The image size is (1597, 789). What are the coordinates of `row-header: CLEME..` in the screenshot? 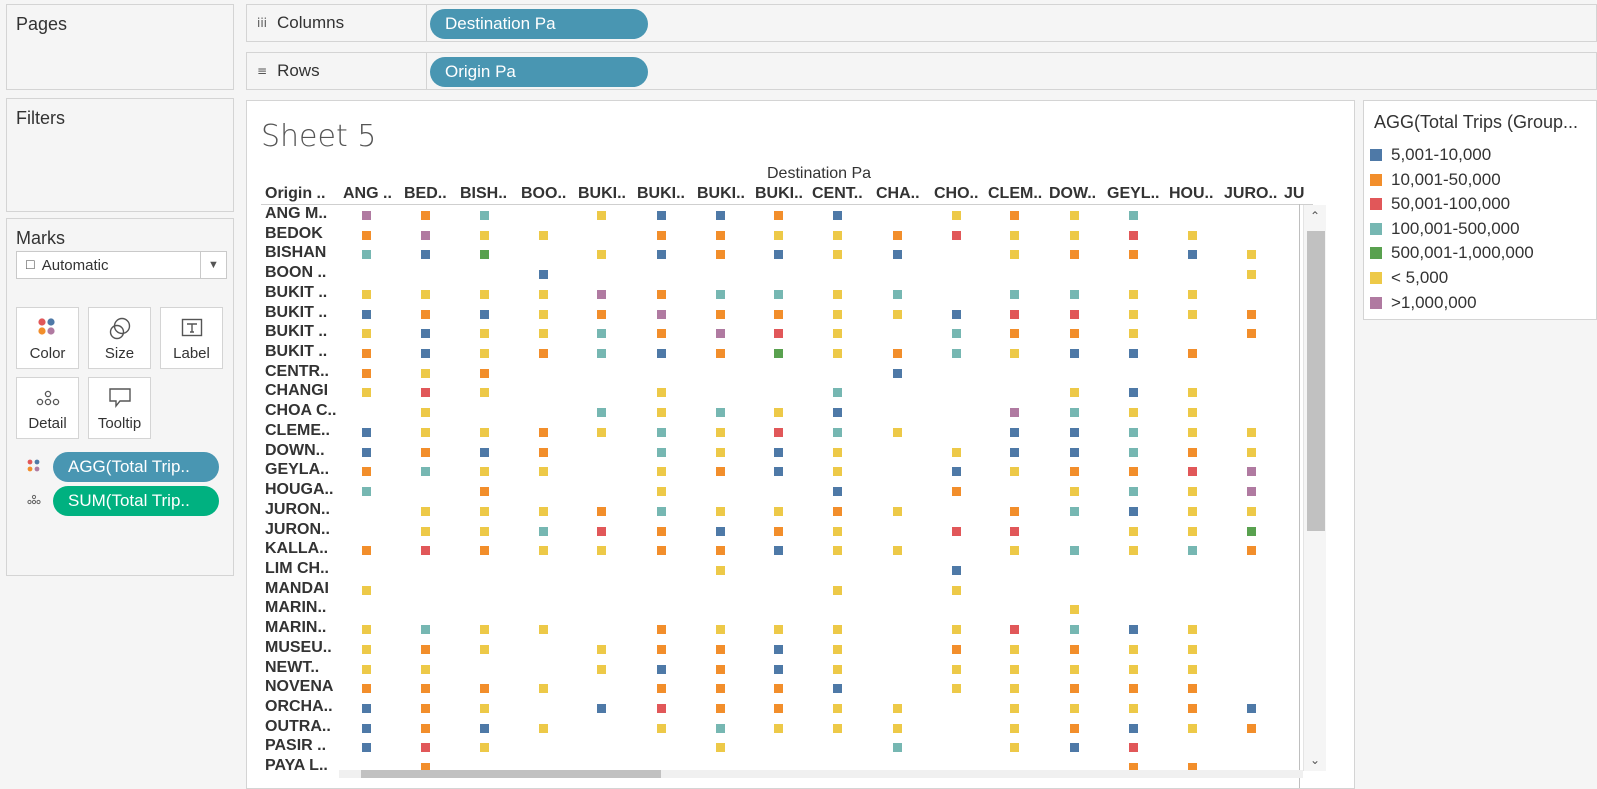 It's located at (297, 430).